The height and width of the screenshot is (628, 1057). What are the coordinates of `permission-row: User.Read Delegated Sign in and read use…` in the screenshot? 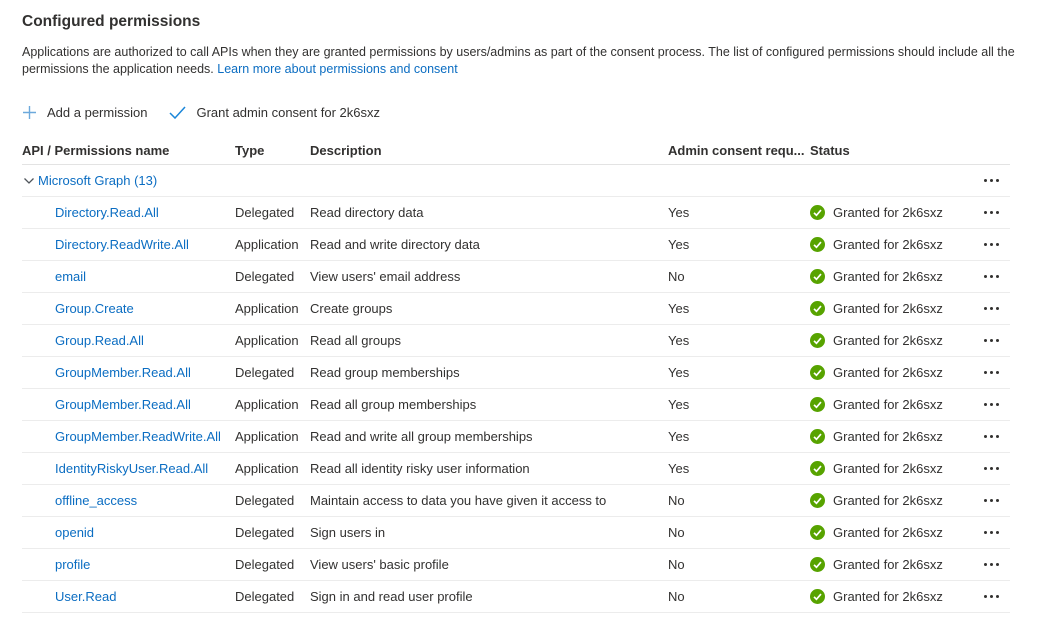 It's located at (516, 597).